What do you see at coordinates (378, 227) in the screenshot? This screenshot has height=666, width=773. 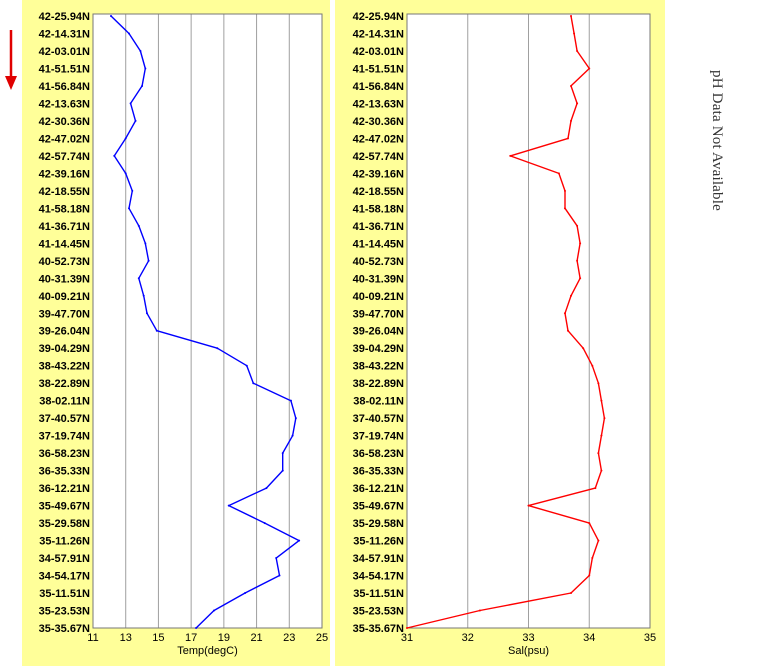 I see `y-tick-label: 41-36.71N` at bounding box center [378, 227].